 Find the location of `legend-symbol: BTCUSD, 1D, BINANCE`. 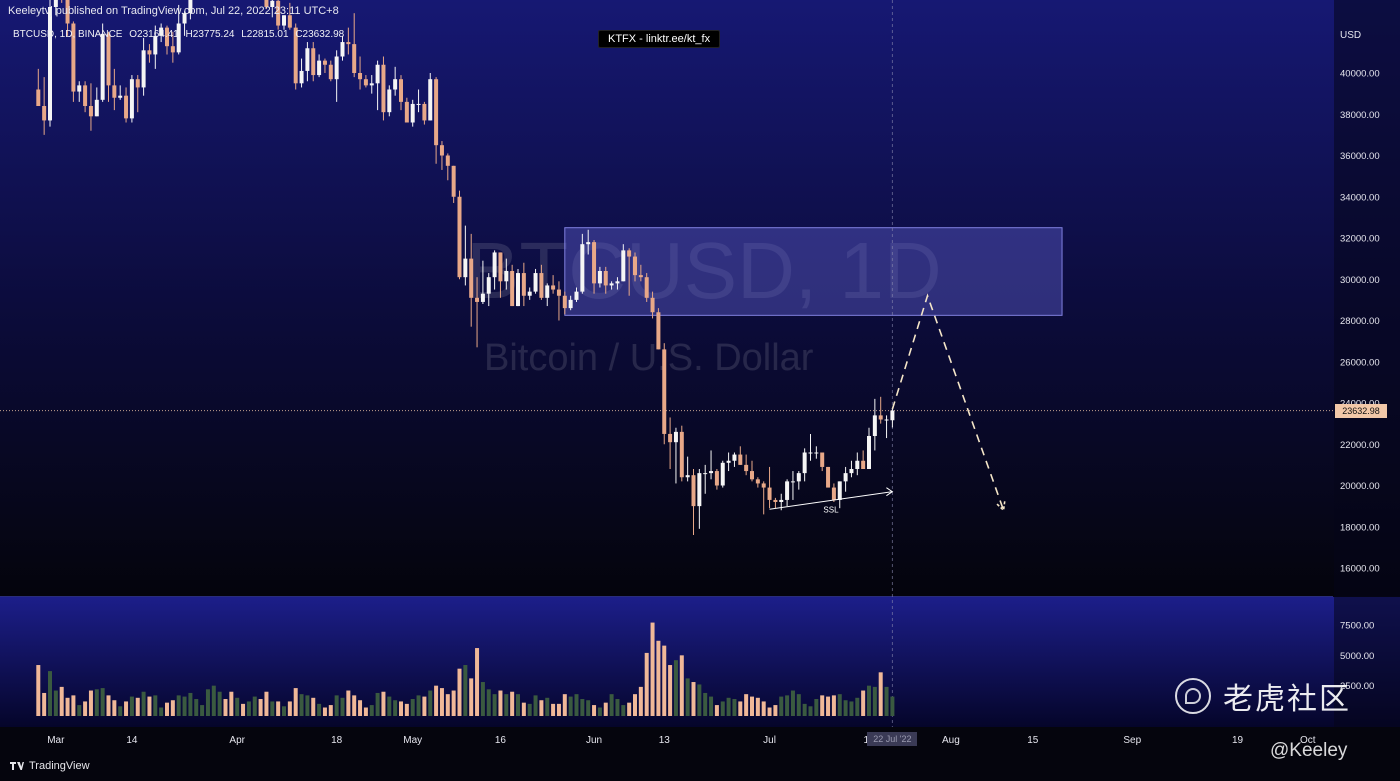

legend-symbol: BTCUSD, 1D, BINANCE is located at coordinates (68, 34).